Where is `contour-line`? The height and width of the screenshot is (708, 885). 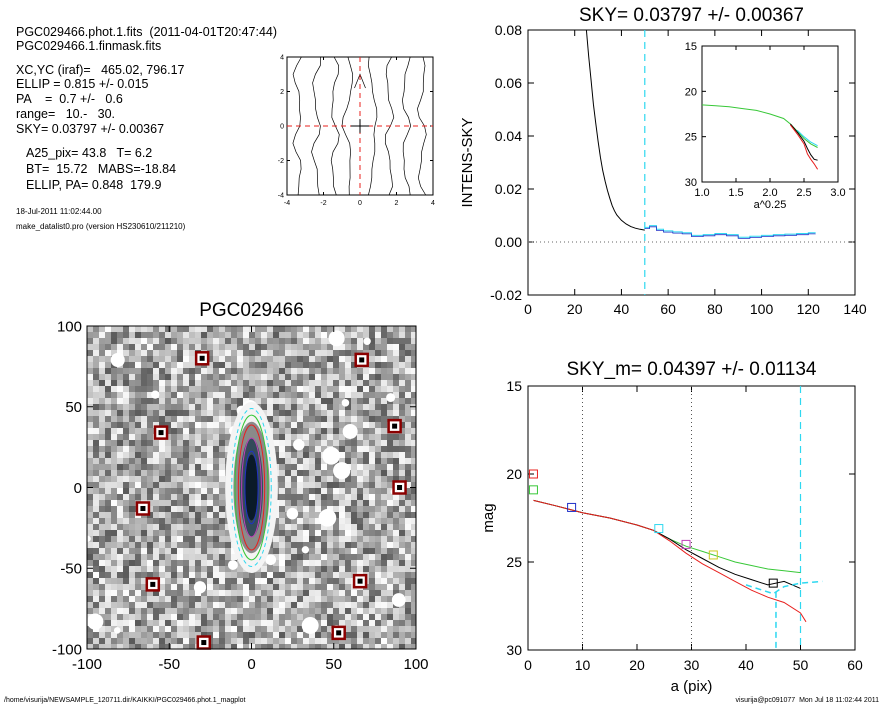 contour-line is located at coordinates (372, 126).